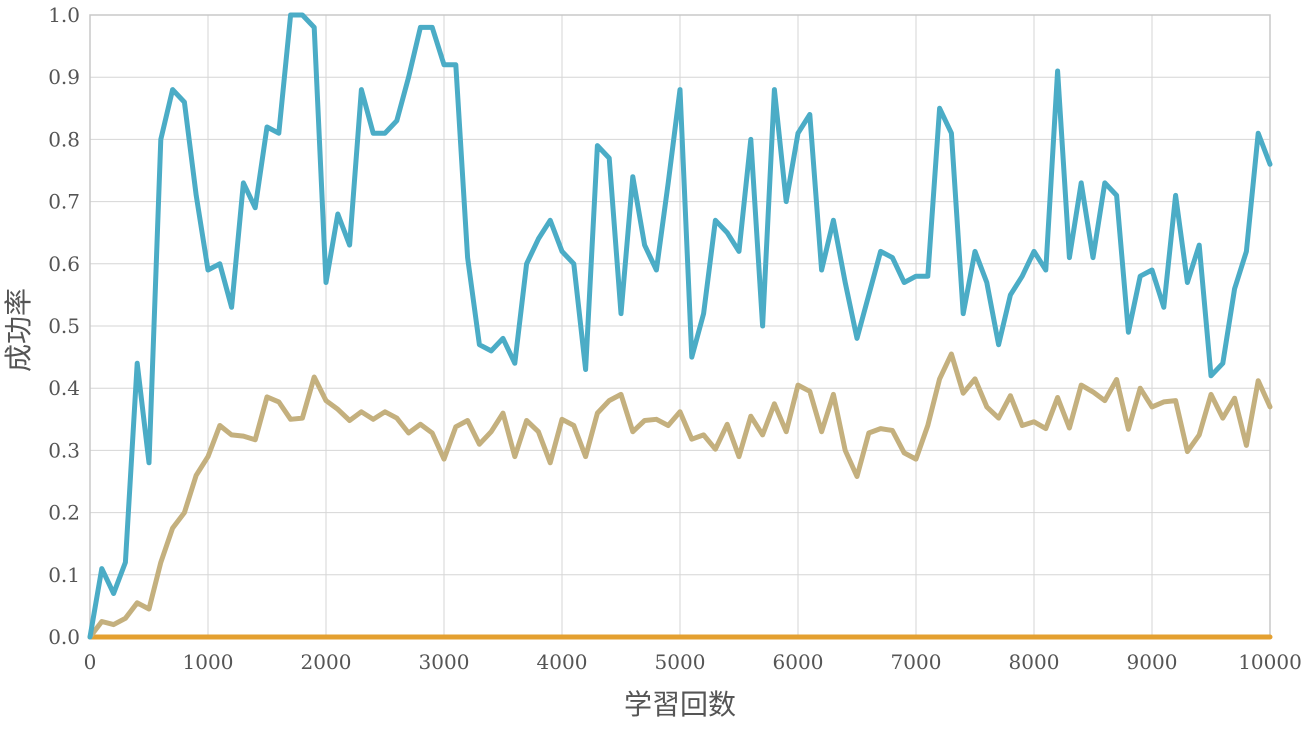 Image resolution: width=1303 pixels, height=735 pixels. Describe the element at coordinates (1034, 662) in the screenshot. I see `x-tick-label: 8000` at that location.